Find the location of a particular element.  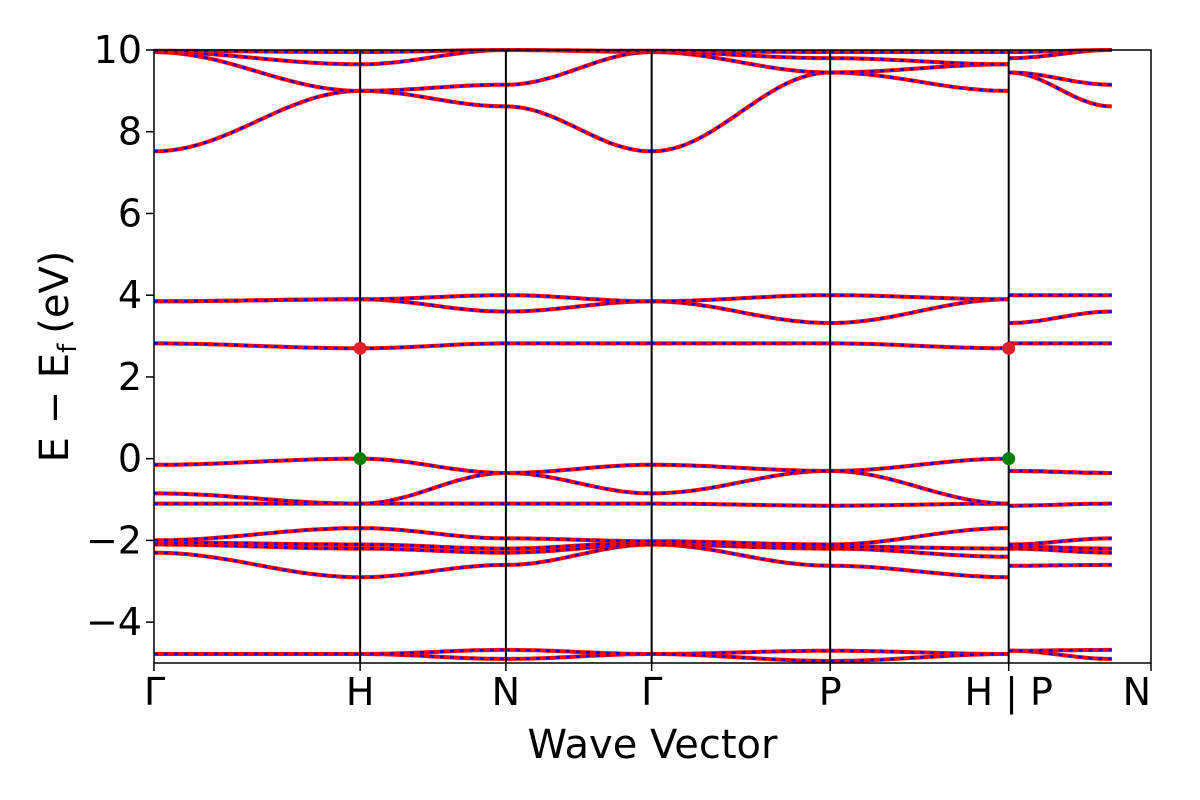

y-axis-label-subscript: f is located at coordinates (68, 348).